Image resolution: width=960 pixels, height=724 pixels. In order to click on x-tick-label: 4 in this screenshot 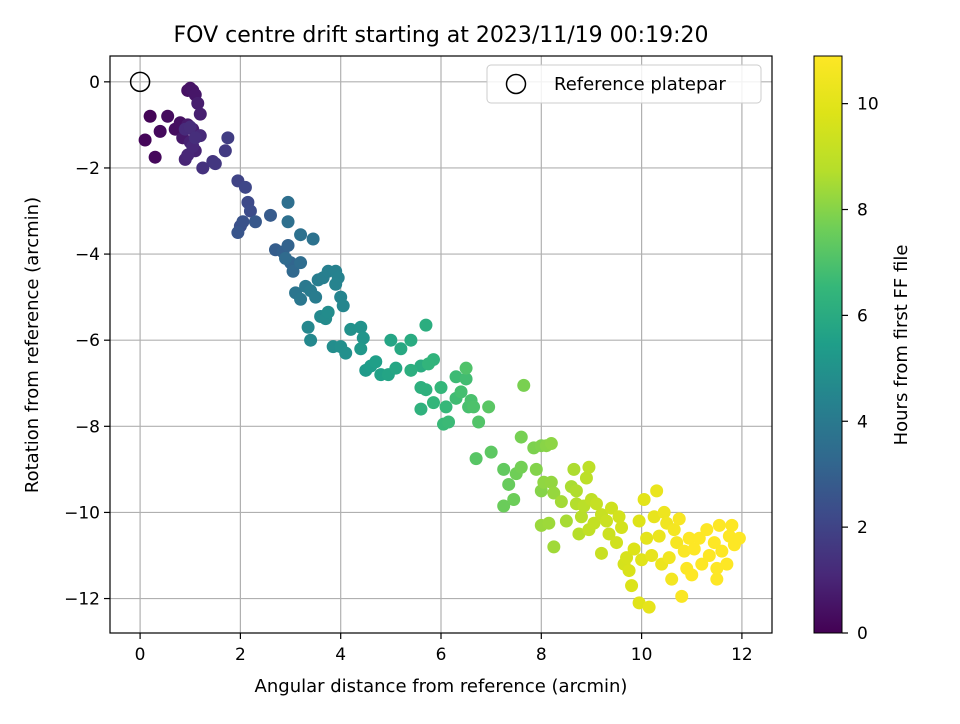, I will do `click(340, 655)`.